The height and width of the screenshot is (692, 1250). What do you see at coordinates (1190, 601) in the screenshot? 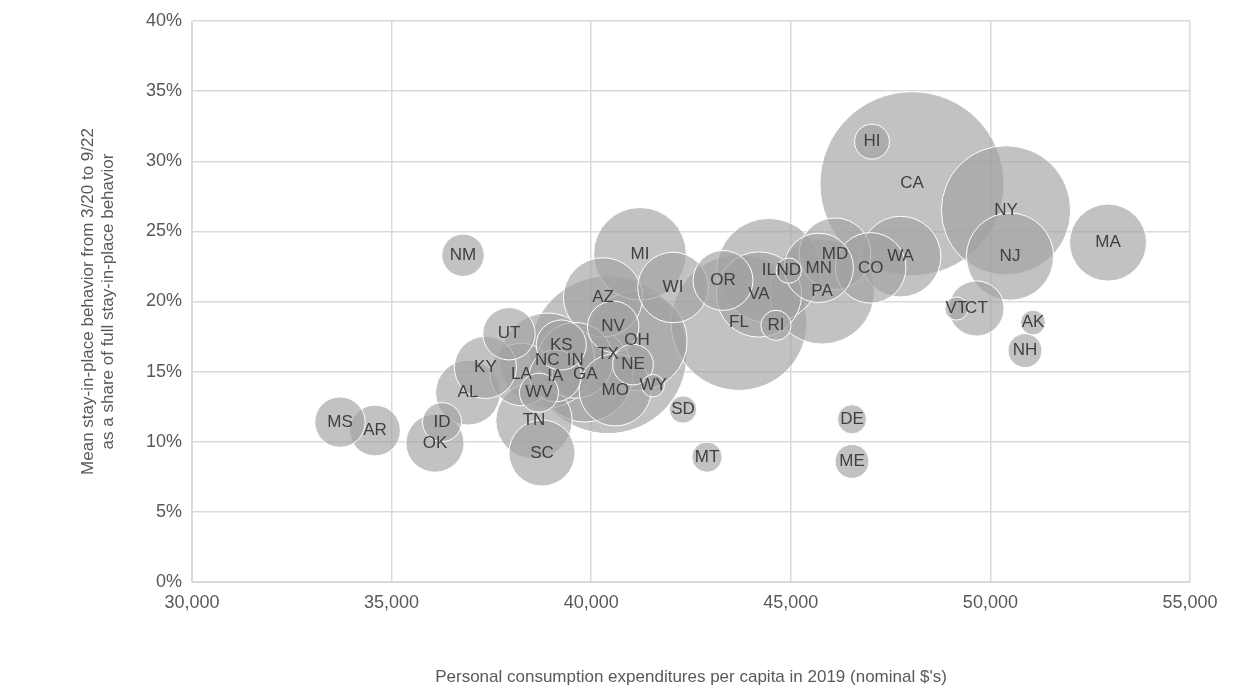
I see `x-tick-label: 55,000` at bounding box center [1190, 601].